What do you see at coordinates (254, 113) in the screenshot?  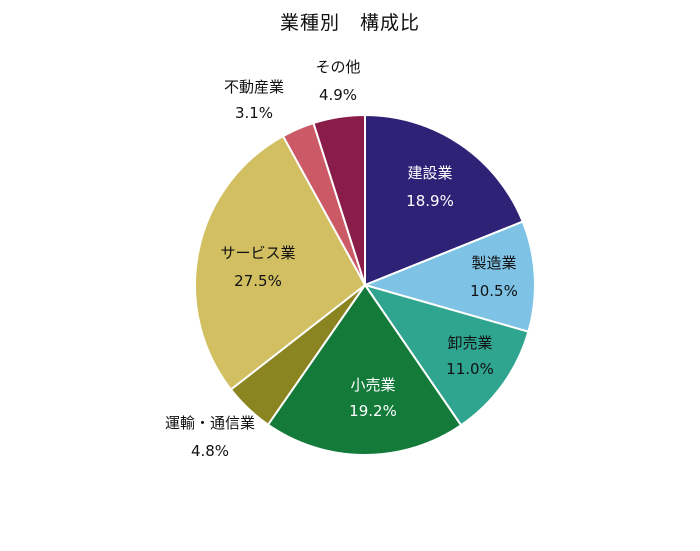 I see `slice-value-label: 3.1%` at bounding box center [254, 113].